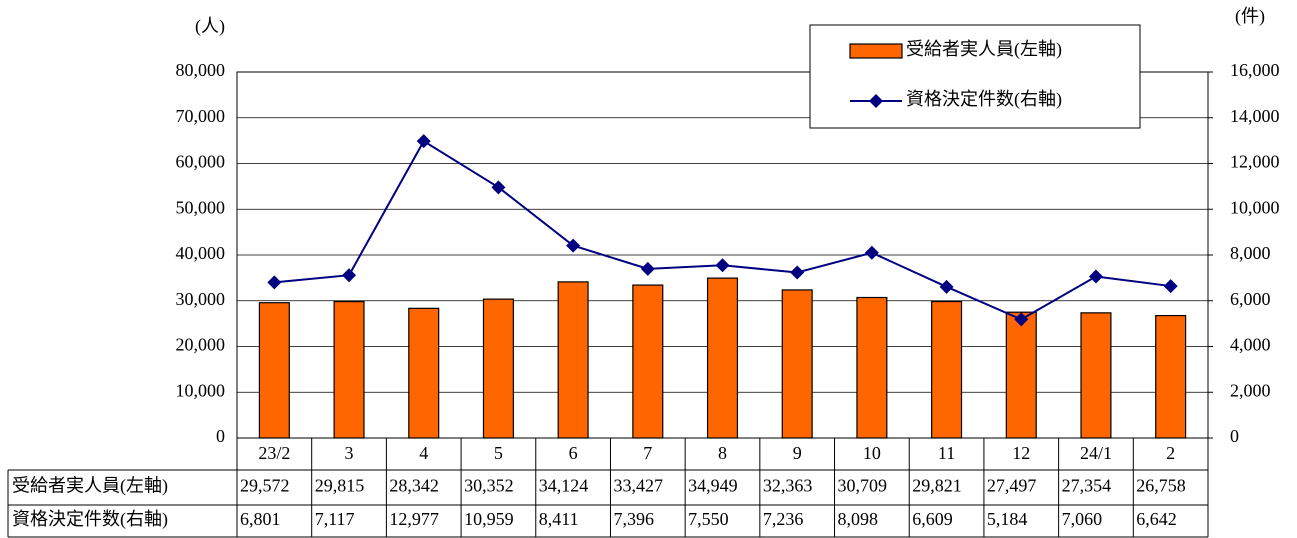 This screenshot has height=538, width=1297. What do you see at coordinates (414, 486) in the screenshot?
I see `table-value: 28,342` at bounding box center [414, 486].